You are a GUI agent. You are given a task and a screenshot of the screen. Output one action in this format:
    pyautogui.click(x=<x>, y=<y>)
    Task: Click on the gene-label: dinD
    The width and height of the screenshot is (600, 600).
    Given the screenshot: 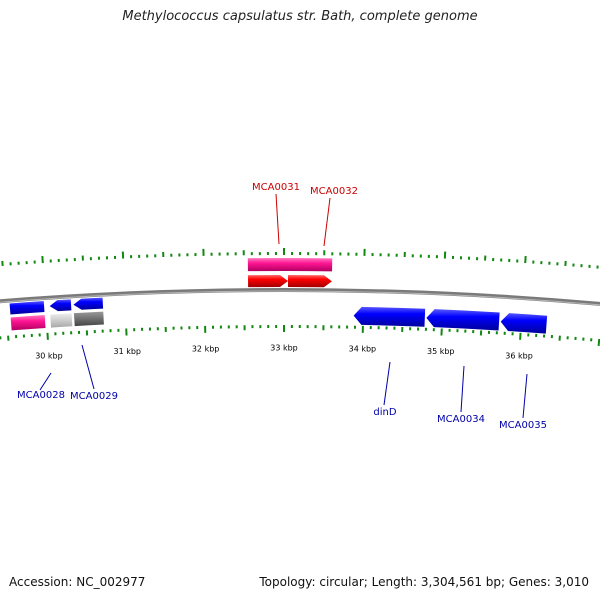 What is the action you would take?
    pyautogui.click(x=384, y=412)
    